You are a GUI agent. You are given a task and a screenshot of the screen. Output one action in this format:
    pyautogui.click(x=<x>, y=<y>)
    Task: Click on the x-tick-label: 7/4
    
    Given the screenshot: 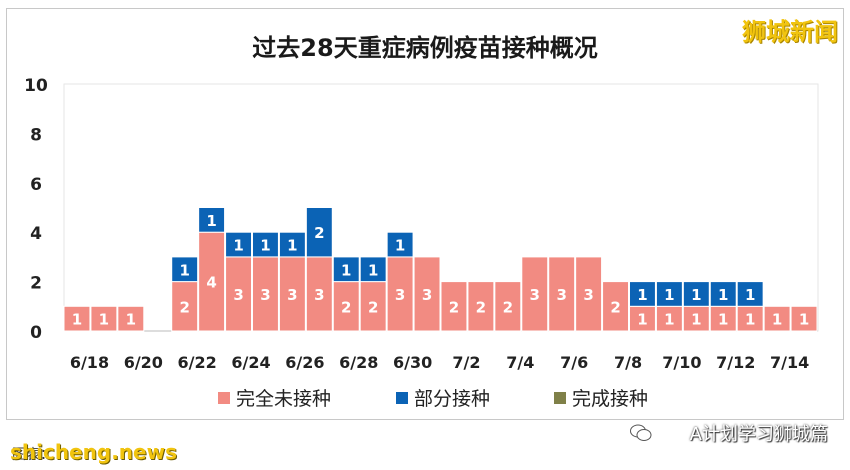 What is the action you would take?
    pyautogui.click(x=520, y=362)
    